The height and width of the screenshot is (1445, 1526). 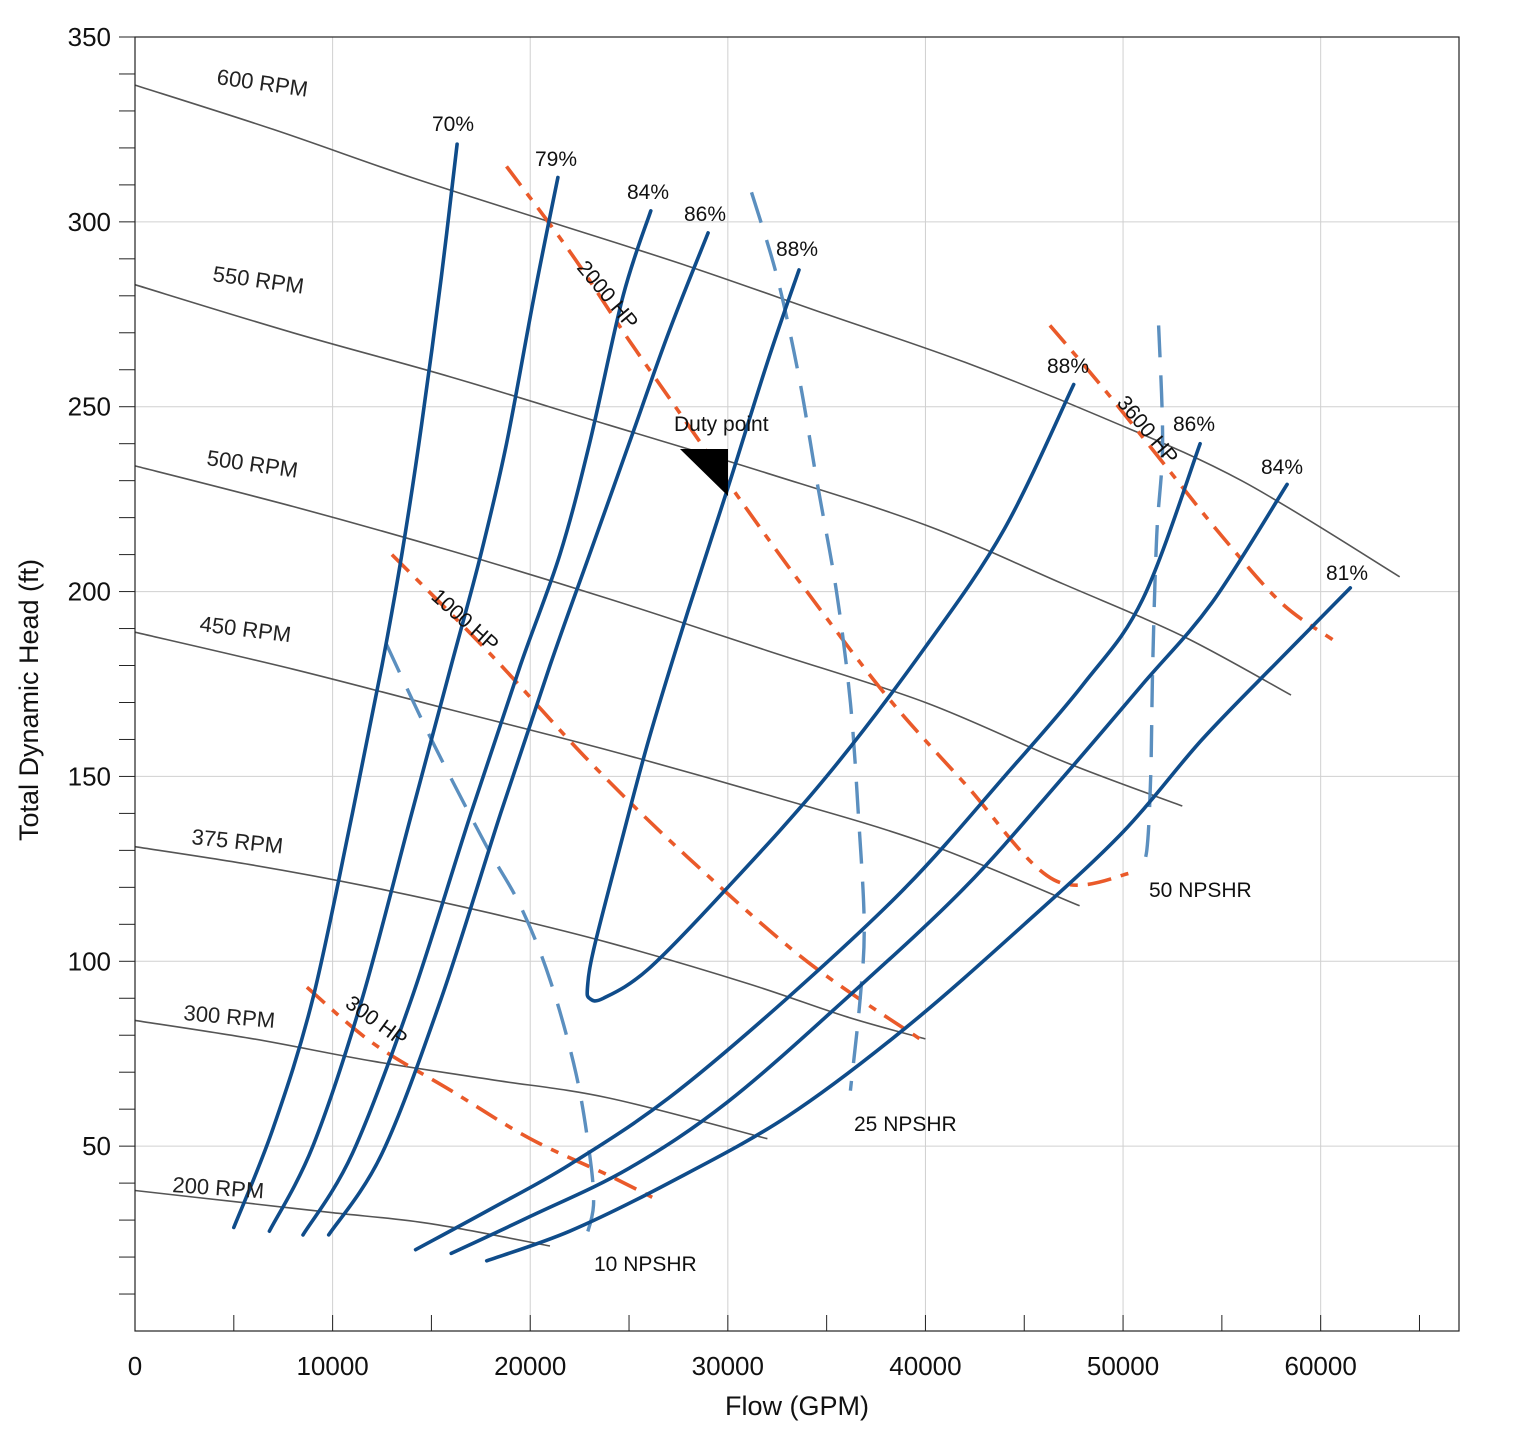 I want to click on npsh-label-50: 50 NPSHR, so click(x=1200, y=890).